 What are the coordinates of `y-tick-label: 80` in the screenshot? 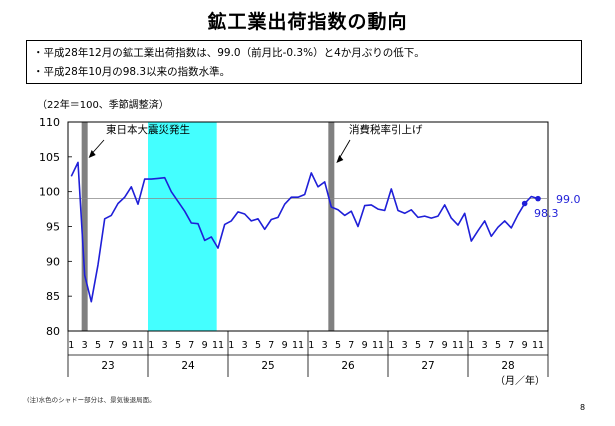 It's located at (53, 331).